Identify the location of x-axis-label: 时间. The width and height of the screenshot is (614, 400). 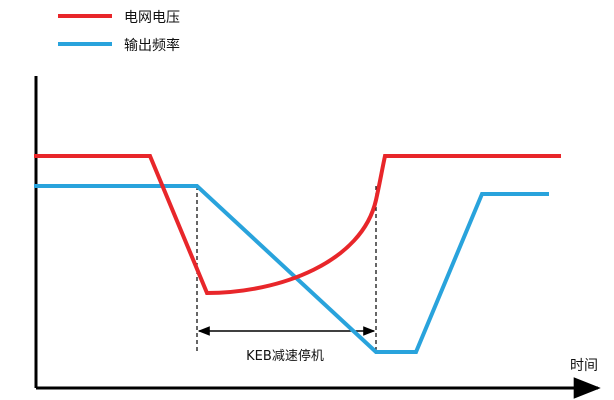
(584, 366).